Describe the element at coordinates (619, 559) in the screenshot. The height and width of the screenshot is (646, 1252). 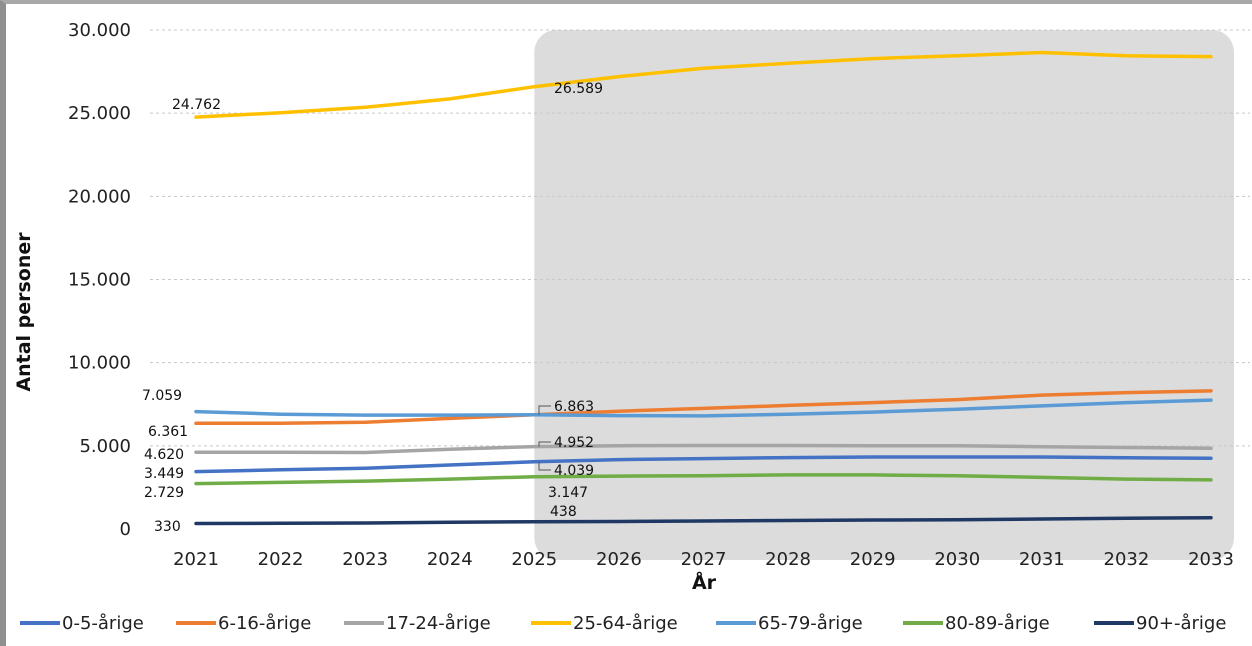
I see `x-tick-label: 2026` at that location.